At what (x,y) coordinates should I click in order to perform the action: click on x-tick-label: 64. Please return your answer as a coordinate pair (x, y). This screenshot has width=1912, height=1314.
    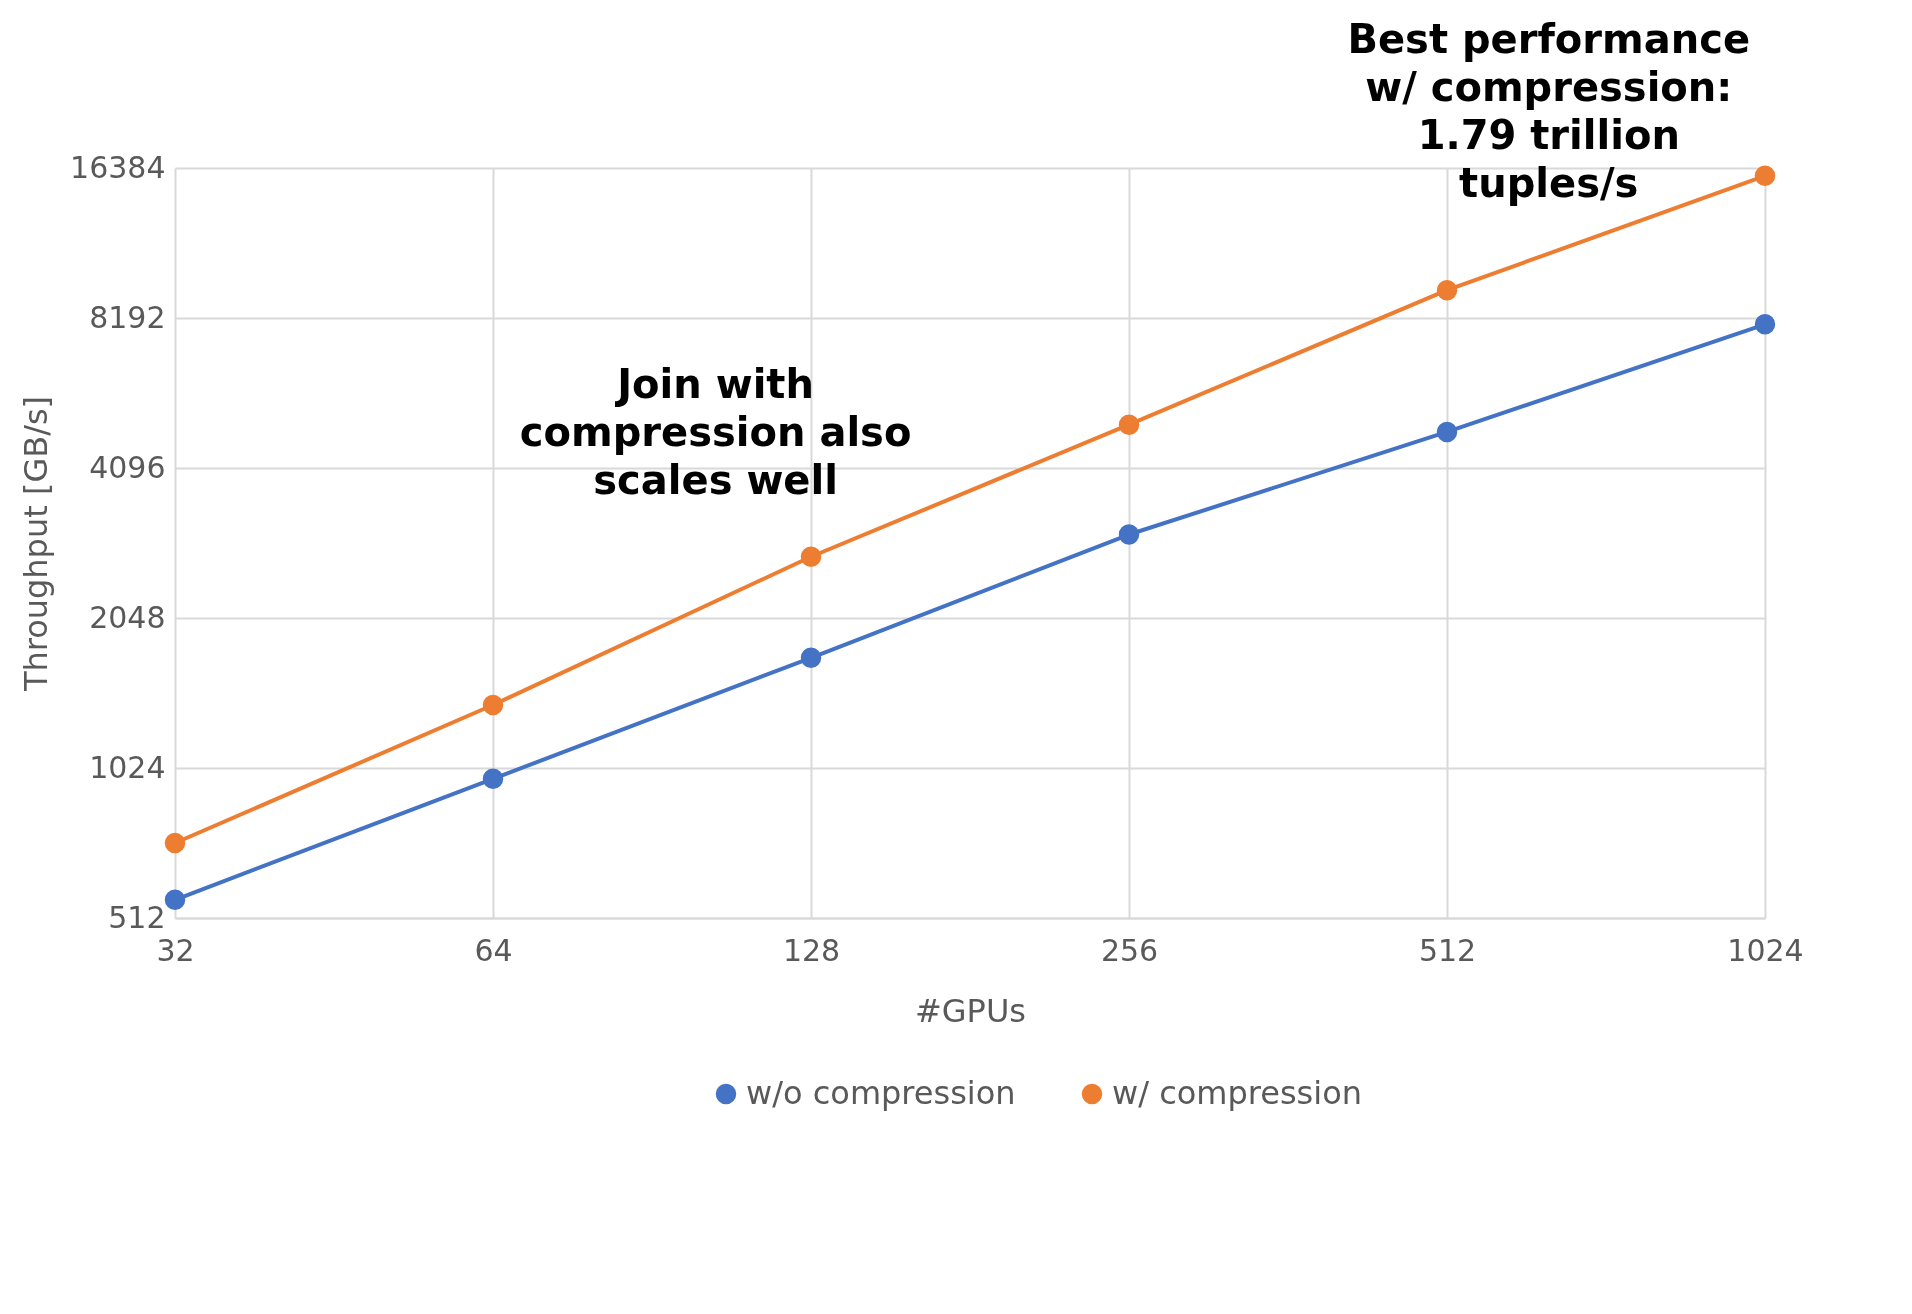
    Looking at the image, I should click on (493, 950).